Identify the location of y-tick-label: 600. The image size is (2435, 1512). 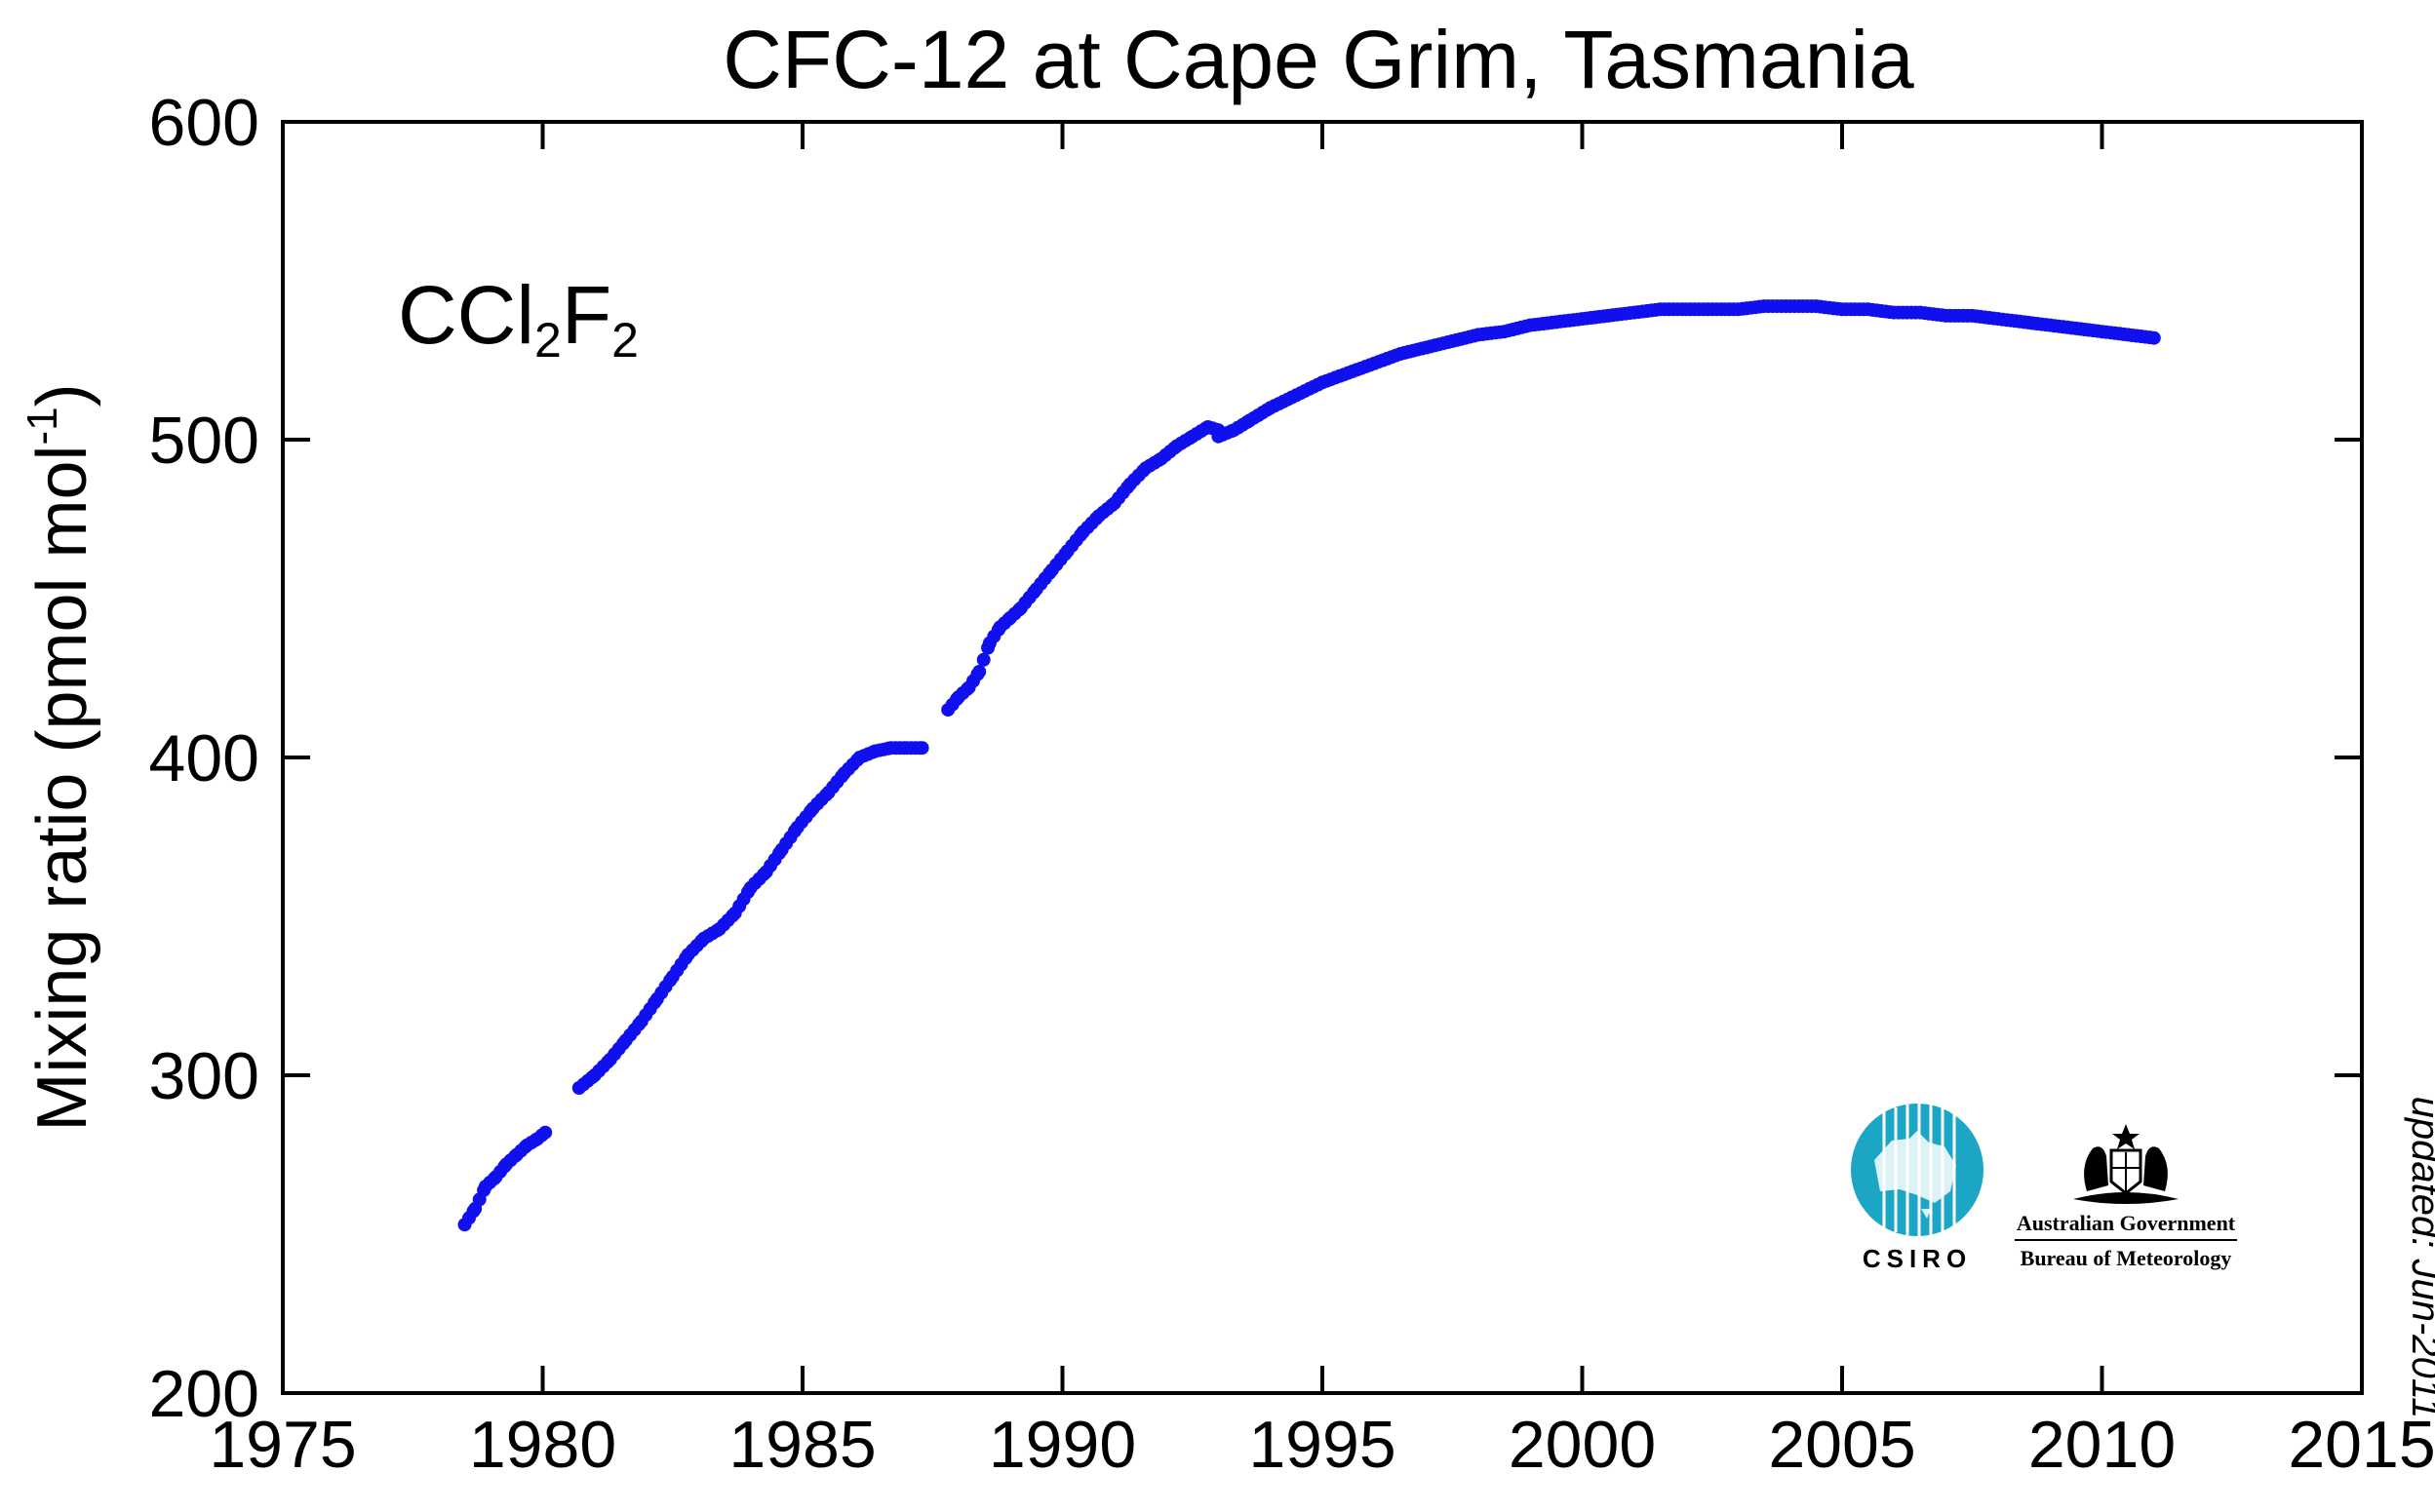
(204, 123).